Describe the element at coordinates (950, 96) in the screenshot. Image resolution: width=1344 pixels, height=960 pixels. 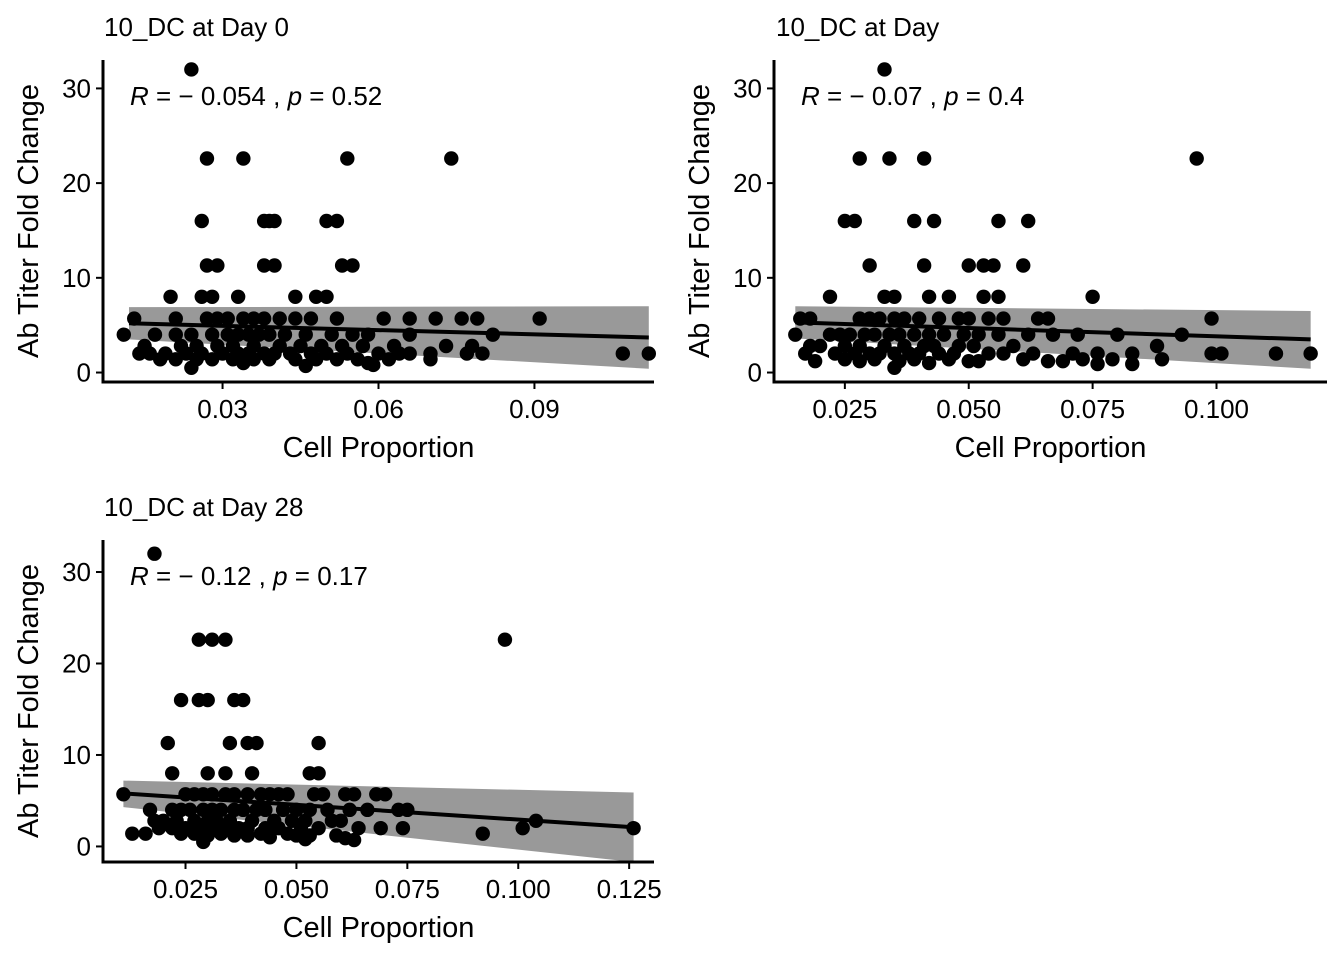
I see `p-symbol: p` at that location.